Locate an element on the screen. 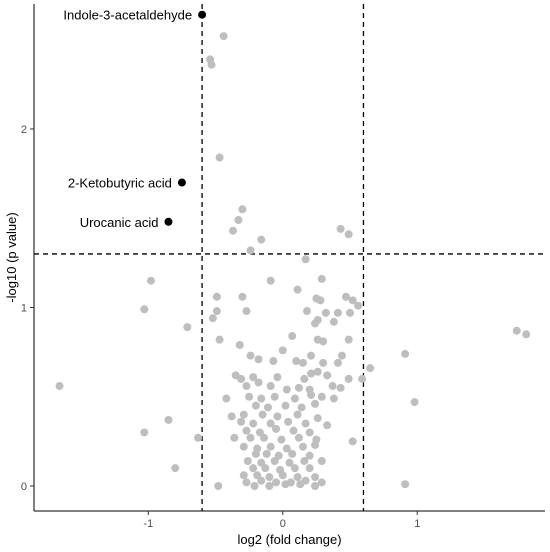  y-axis-title: -log10 (p value) is located at coordinates (11, 257).